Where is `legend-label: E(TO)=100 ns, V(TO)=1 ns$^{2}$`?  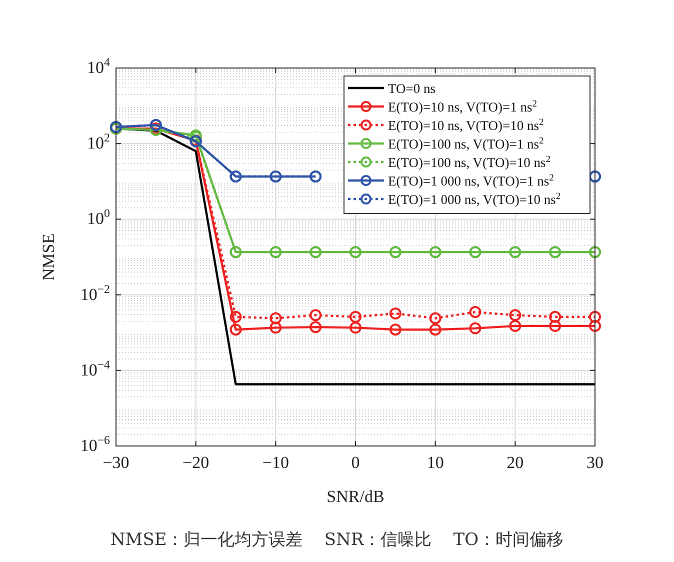 legend-label: E(TO)=100 ns, V(TO)=1 ns$^{2}$ is located at coordinates (466, 144).